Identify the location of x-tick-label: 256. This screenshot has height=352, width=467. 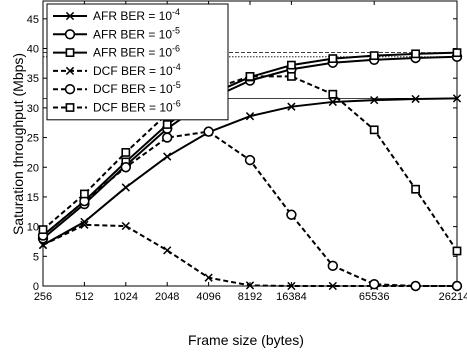
(43, 297).